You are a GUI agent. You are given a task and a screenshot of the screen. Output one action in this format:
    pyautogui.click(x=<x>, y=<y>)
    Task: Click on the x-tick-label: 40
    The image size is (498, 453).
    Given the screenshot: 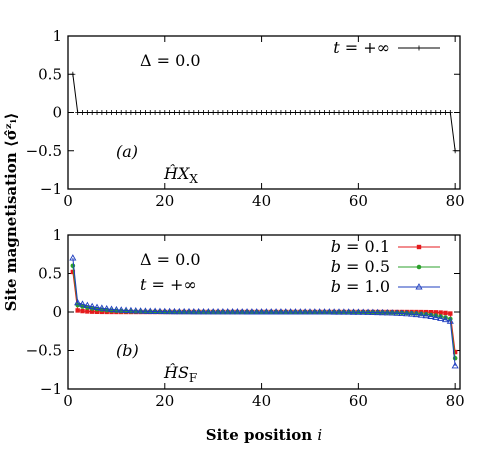 What is the action you would take?
    pyautogui.click(x=261, y=401)
    